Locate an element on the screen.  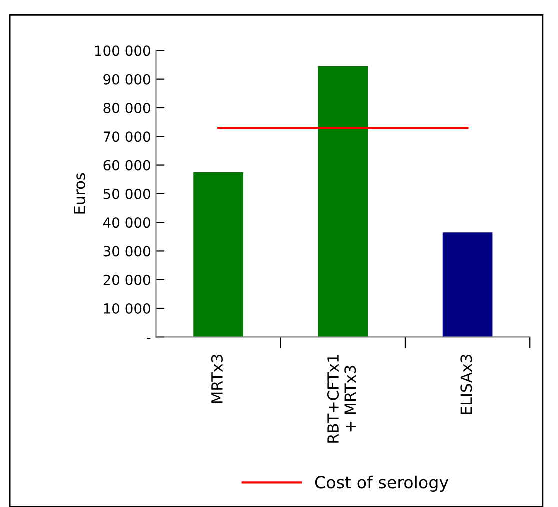
y-tick-label: 70 000 is located at coordinates (127, 137).